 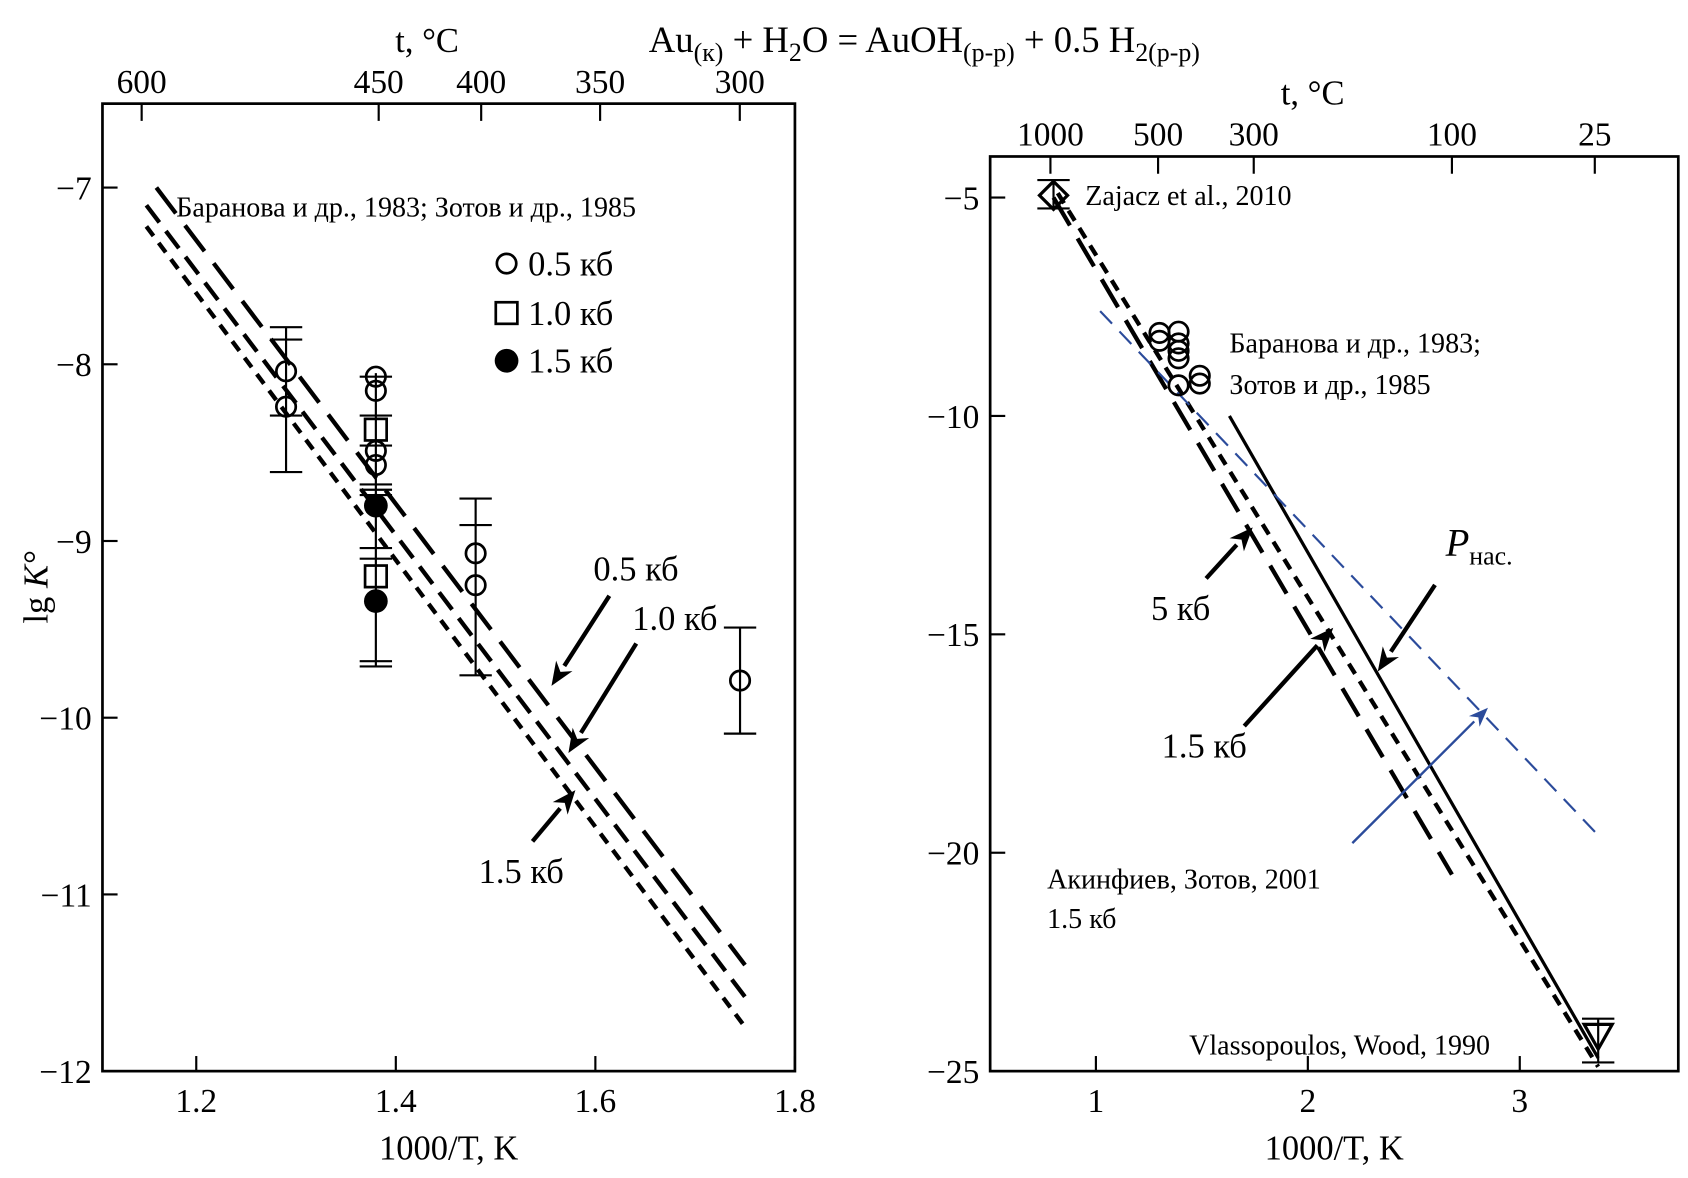 What do you see at coordinates (953, 635) in the screenshot?
I see `y-tick-label: −15` at bounding box center [953, 635].